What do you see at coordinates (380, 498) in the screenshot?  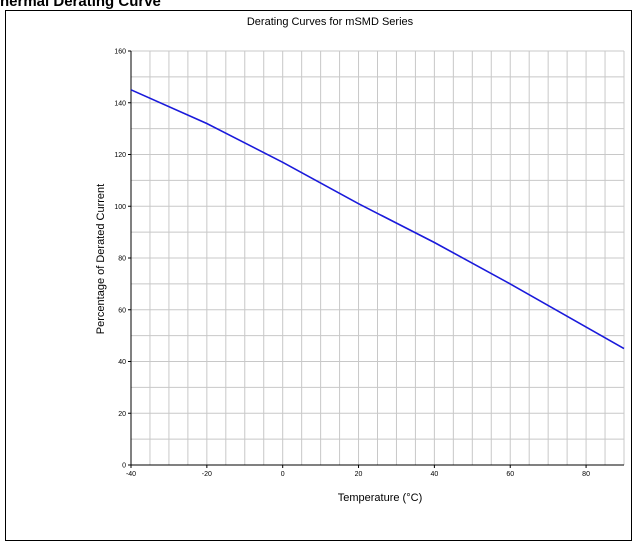 I see `x-axis-label: Temperature (°C)` at bounding box center [380, 498].